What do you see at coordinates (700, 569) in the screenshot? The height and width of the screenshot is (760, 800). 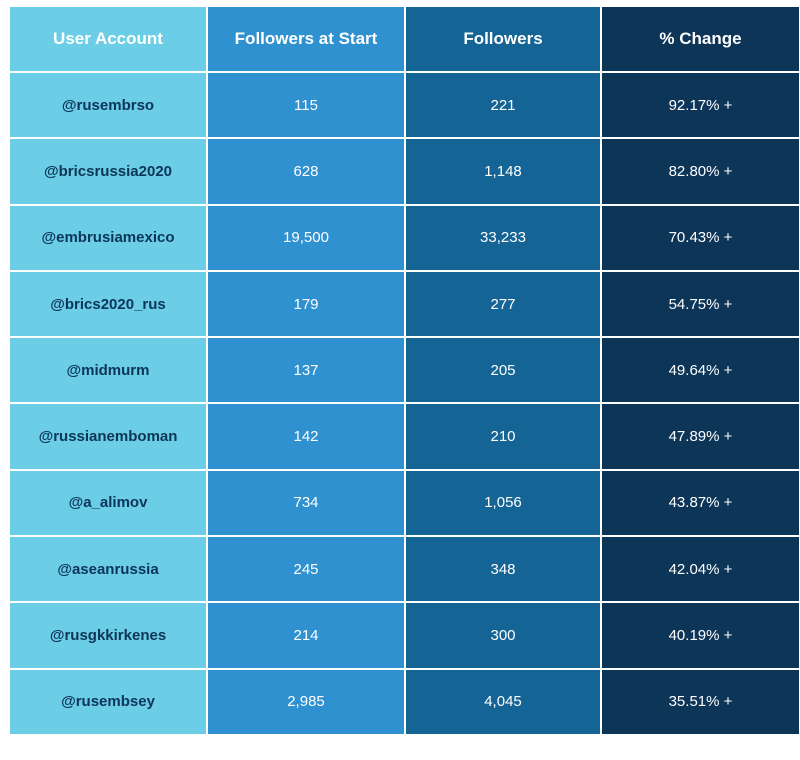 I see `cell-percent-change: 42.04% +` at bounding box center [700, 569].